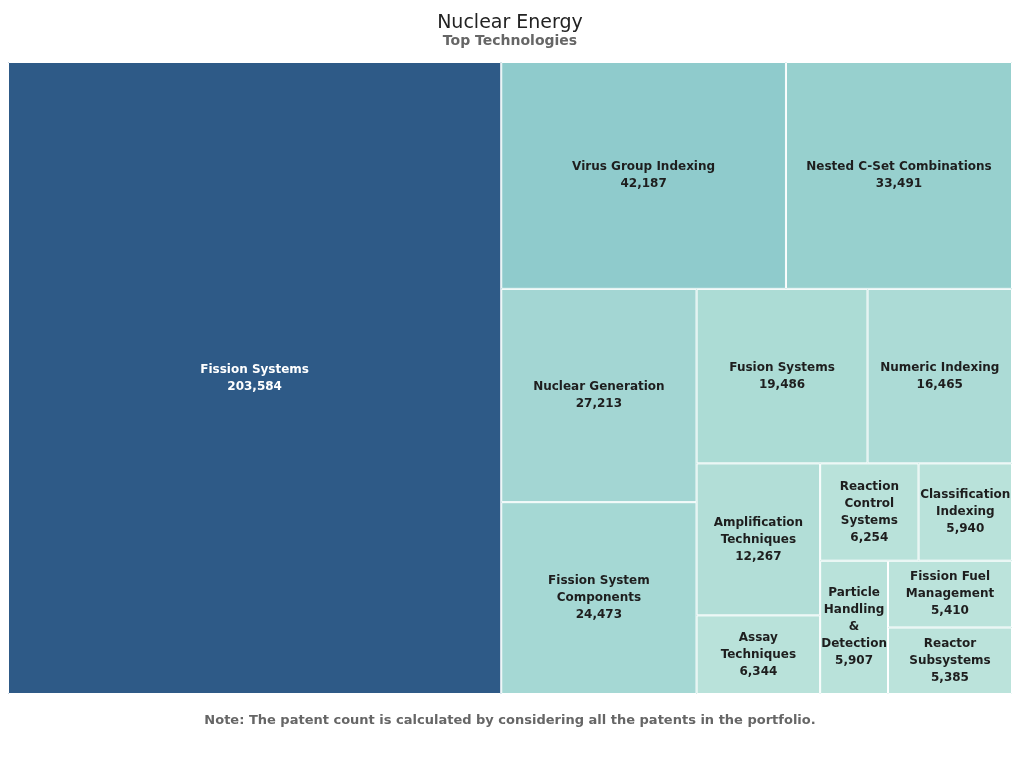 The width and height of the screenshot is (1024, 768). What do you see at coordinates (599, 614) in the screenshot?
I see `data-label: 24,473` at bounding box center [599, 614].